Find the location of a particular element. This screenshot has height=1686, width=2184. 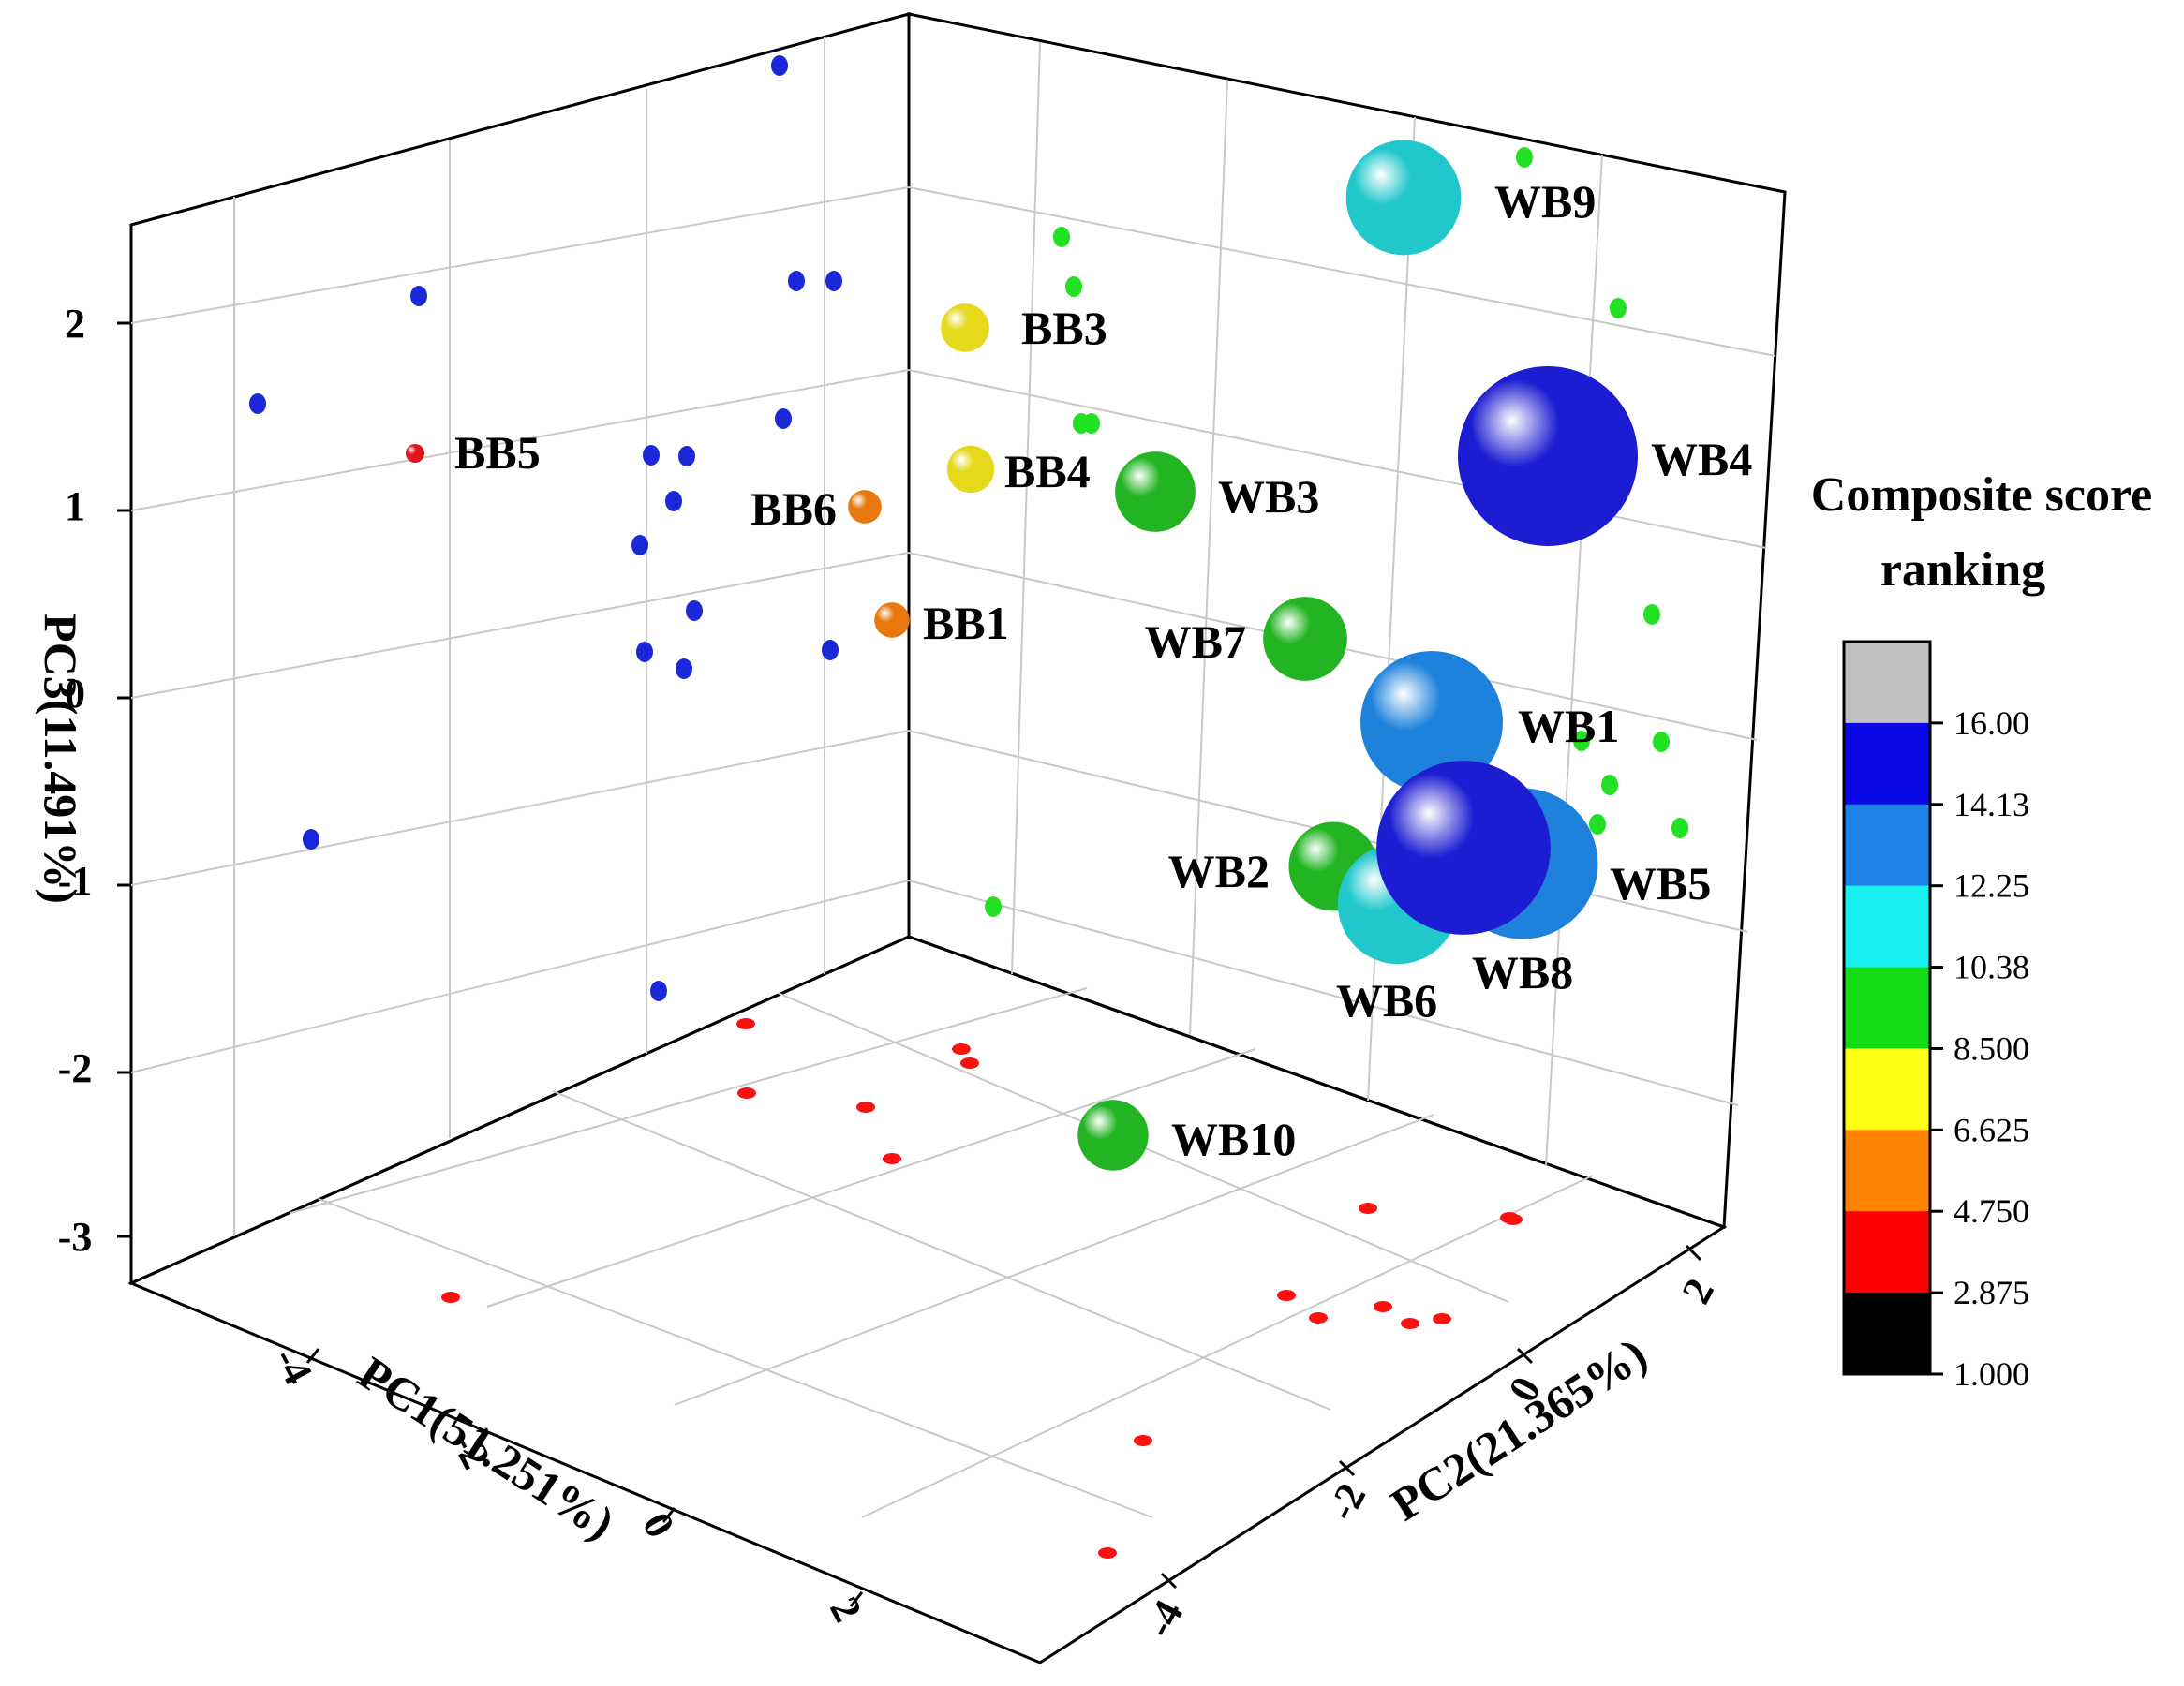

pc3-axis-title: PC3(11.491%) is located at coordinates (61, 759).